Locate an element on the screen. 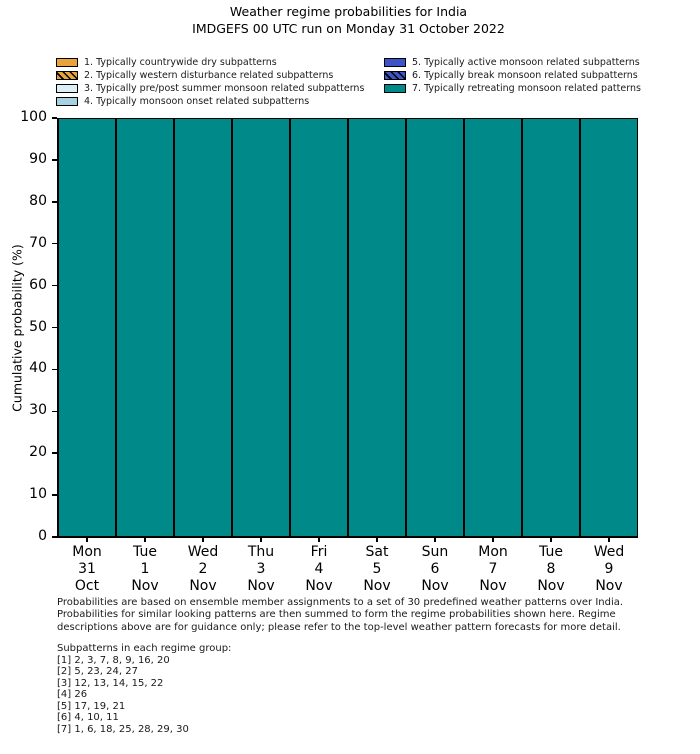 This screenshot has width=700, height=754. x-tick-label-line: Oct is located at coordinates (87, 586).